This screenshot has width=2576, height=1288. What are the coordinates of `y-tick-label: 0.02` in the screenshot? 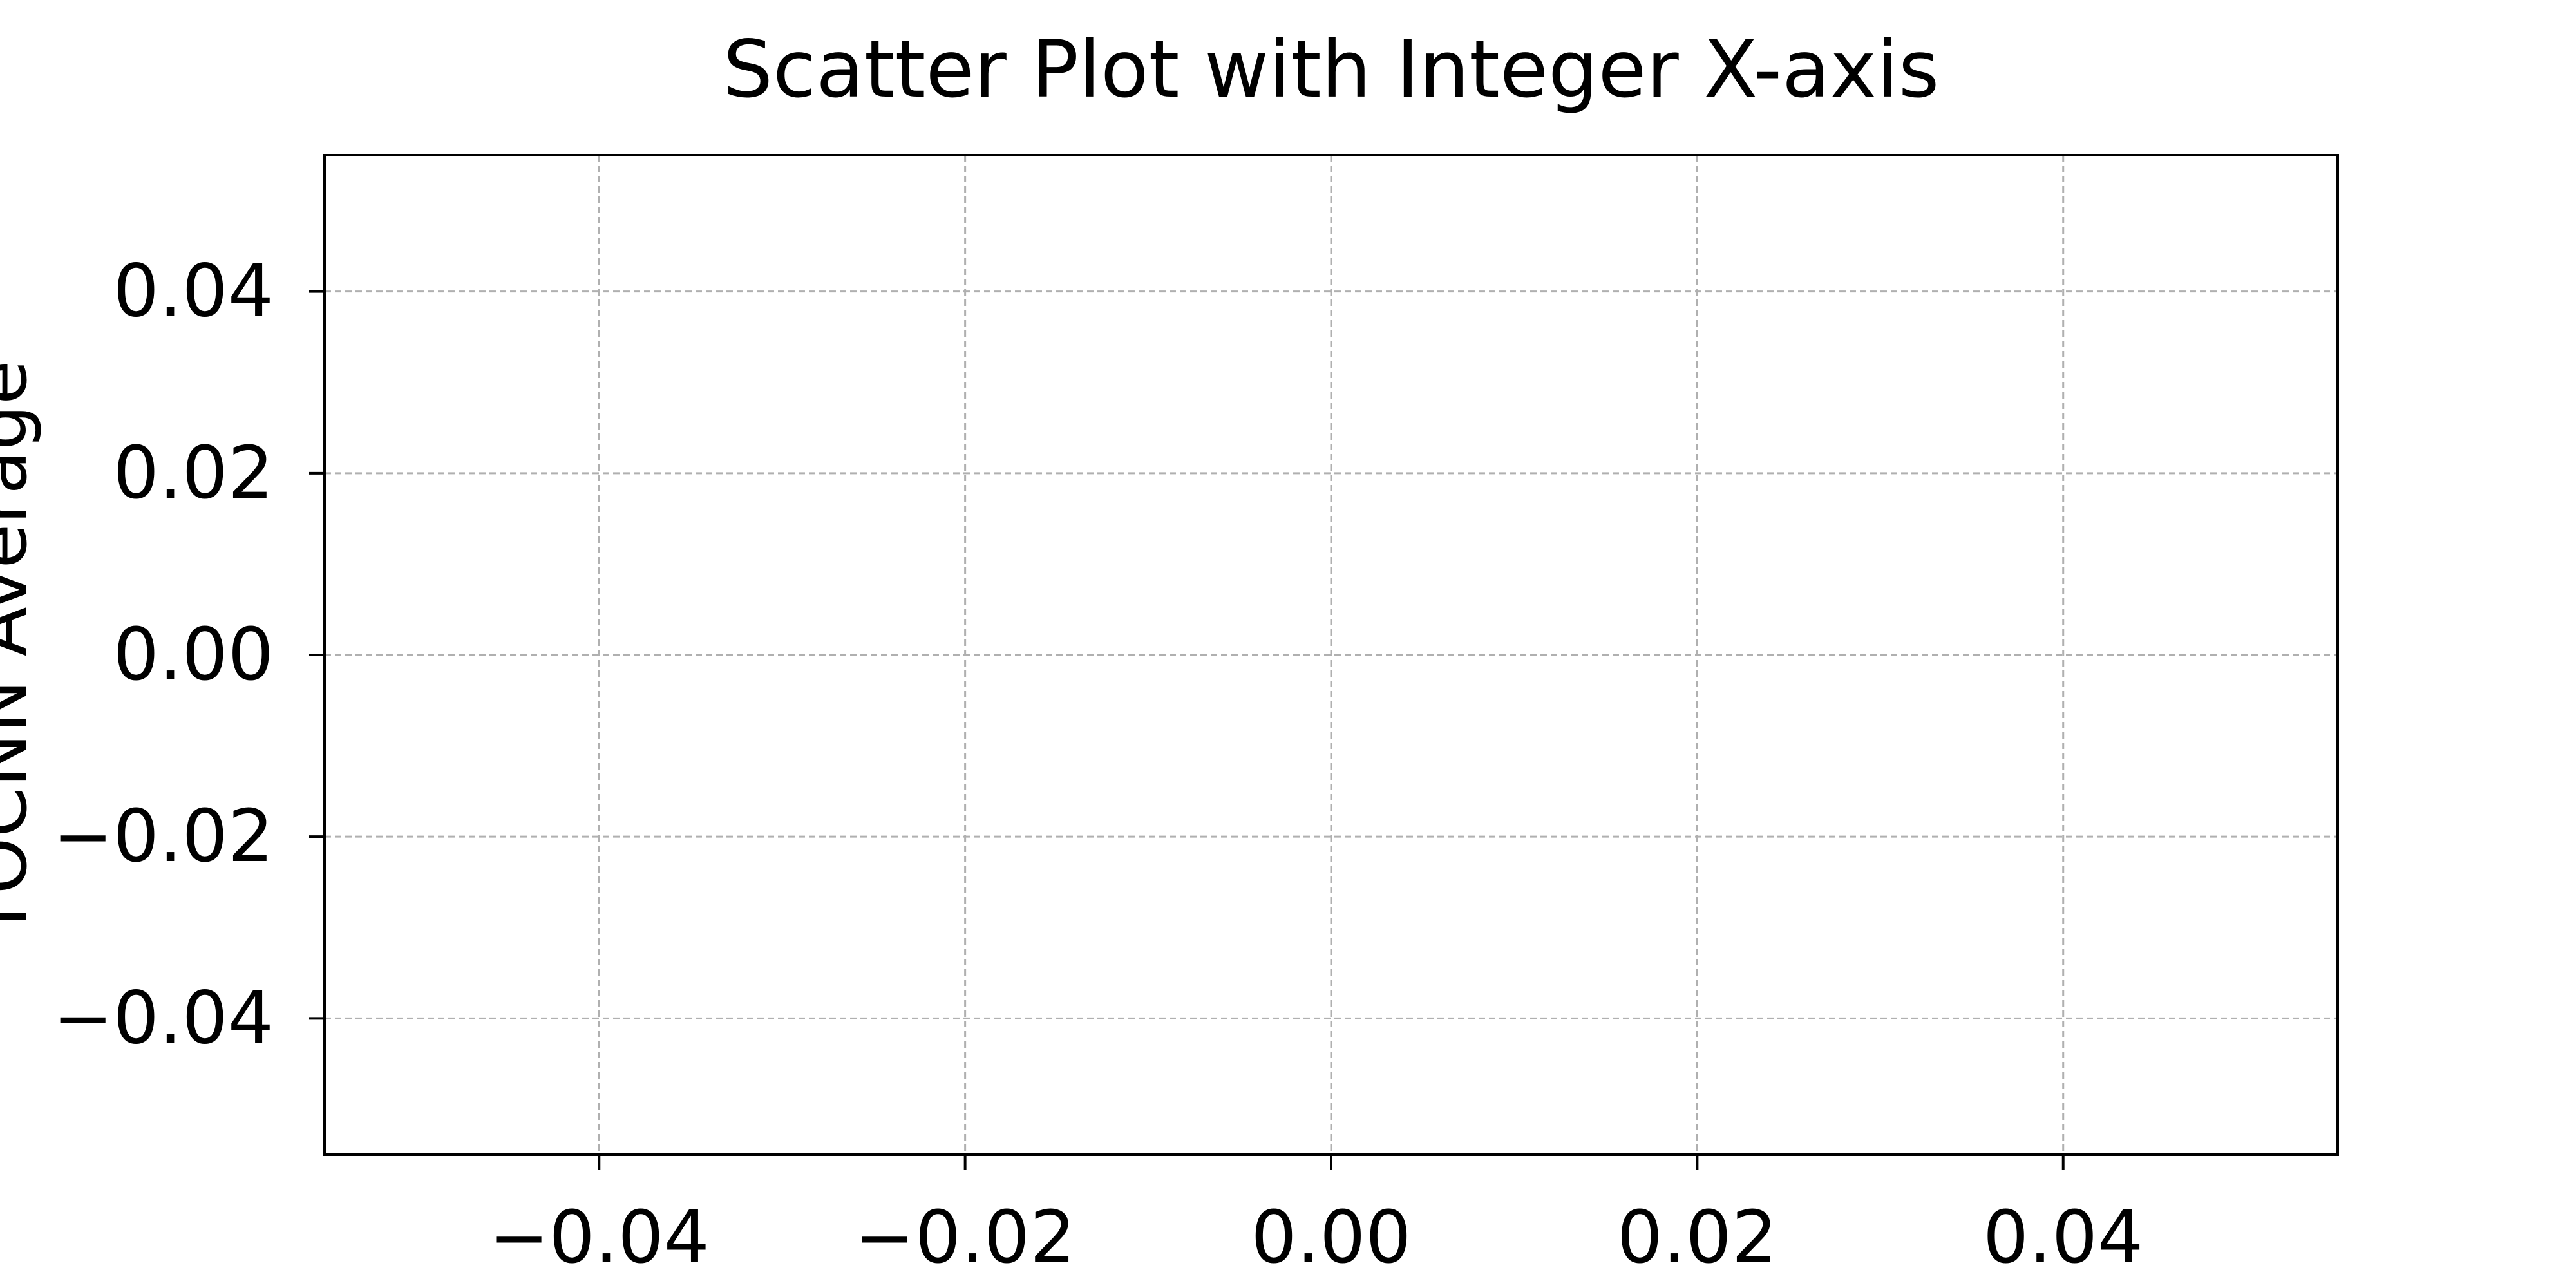 It's located at (193, 473).